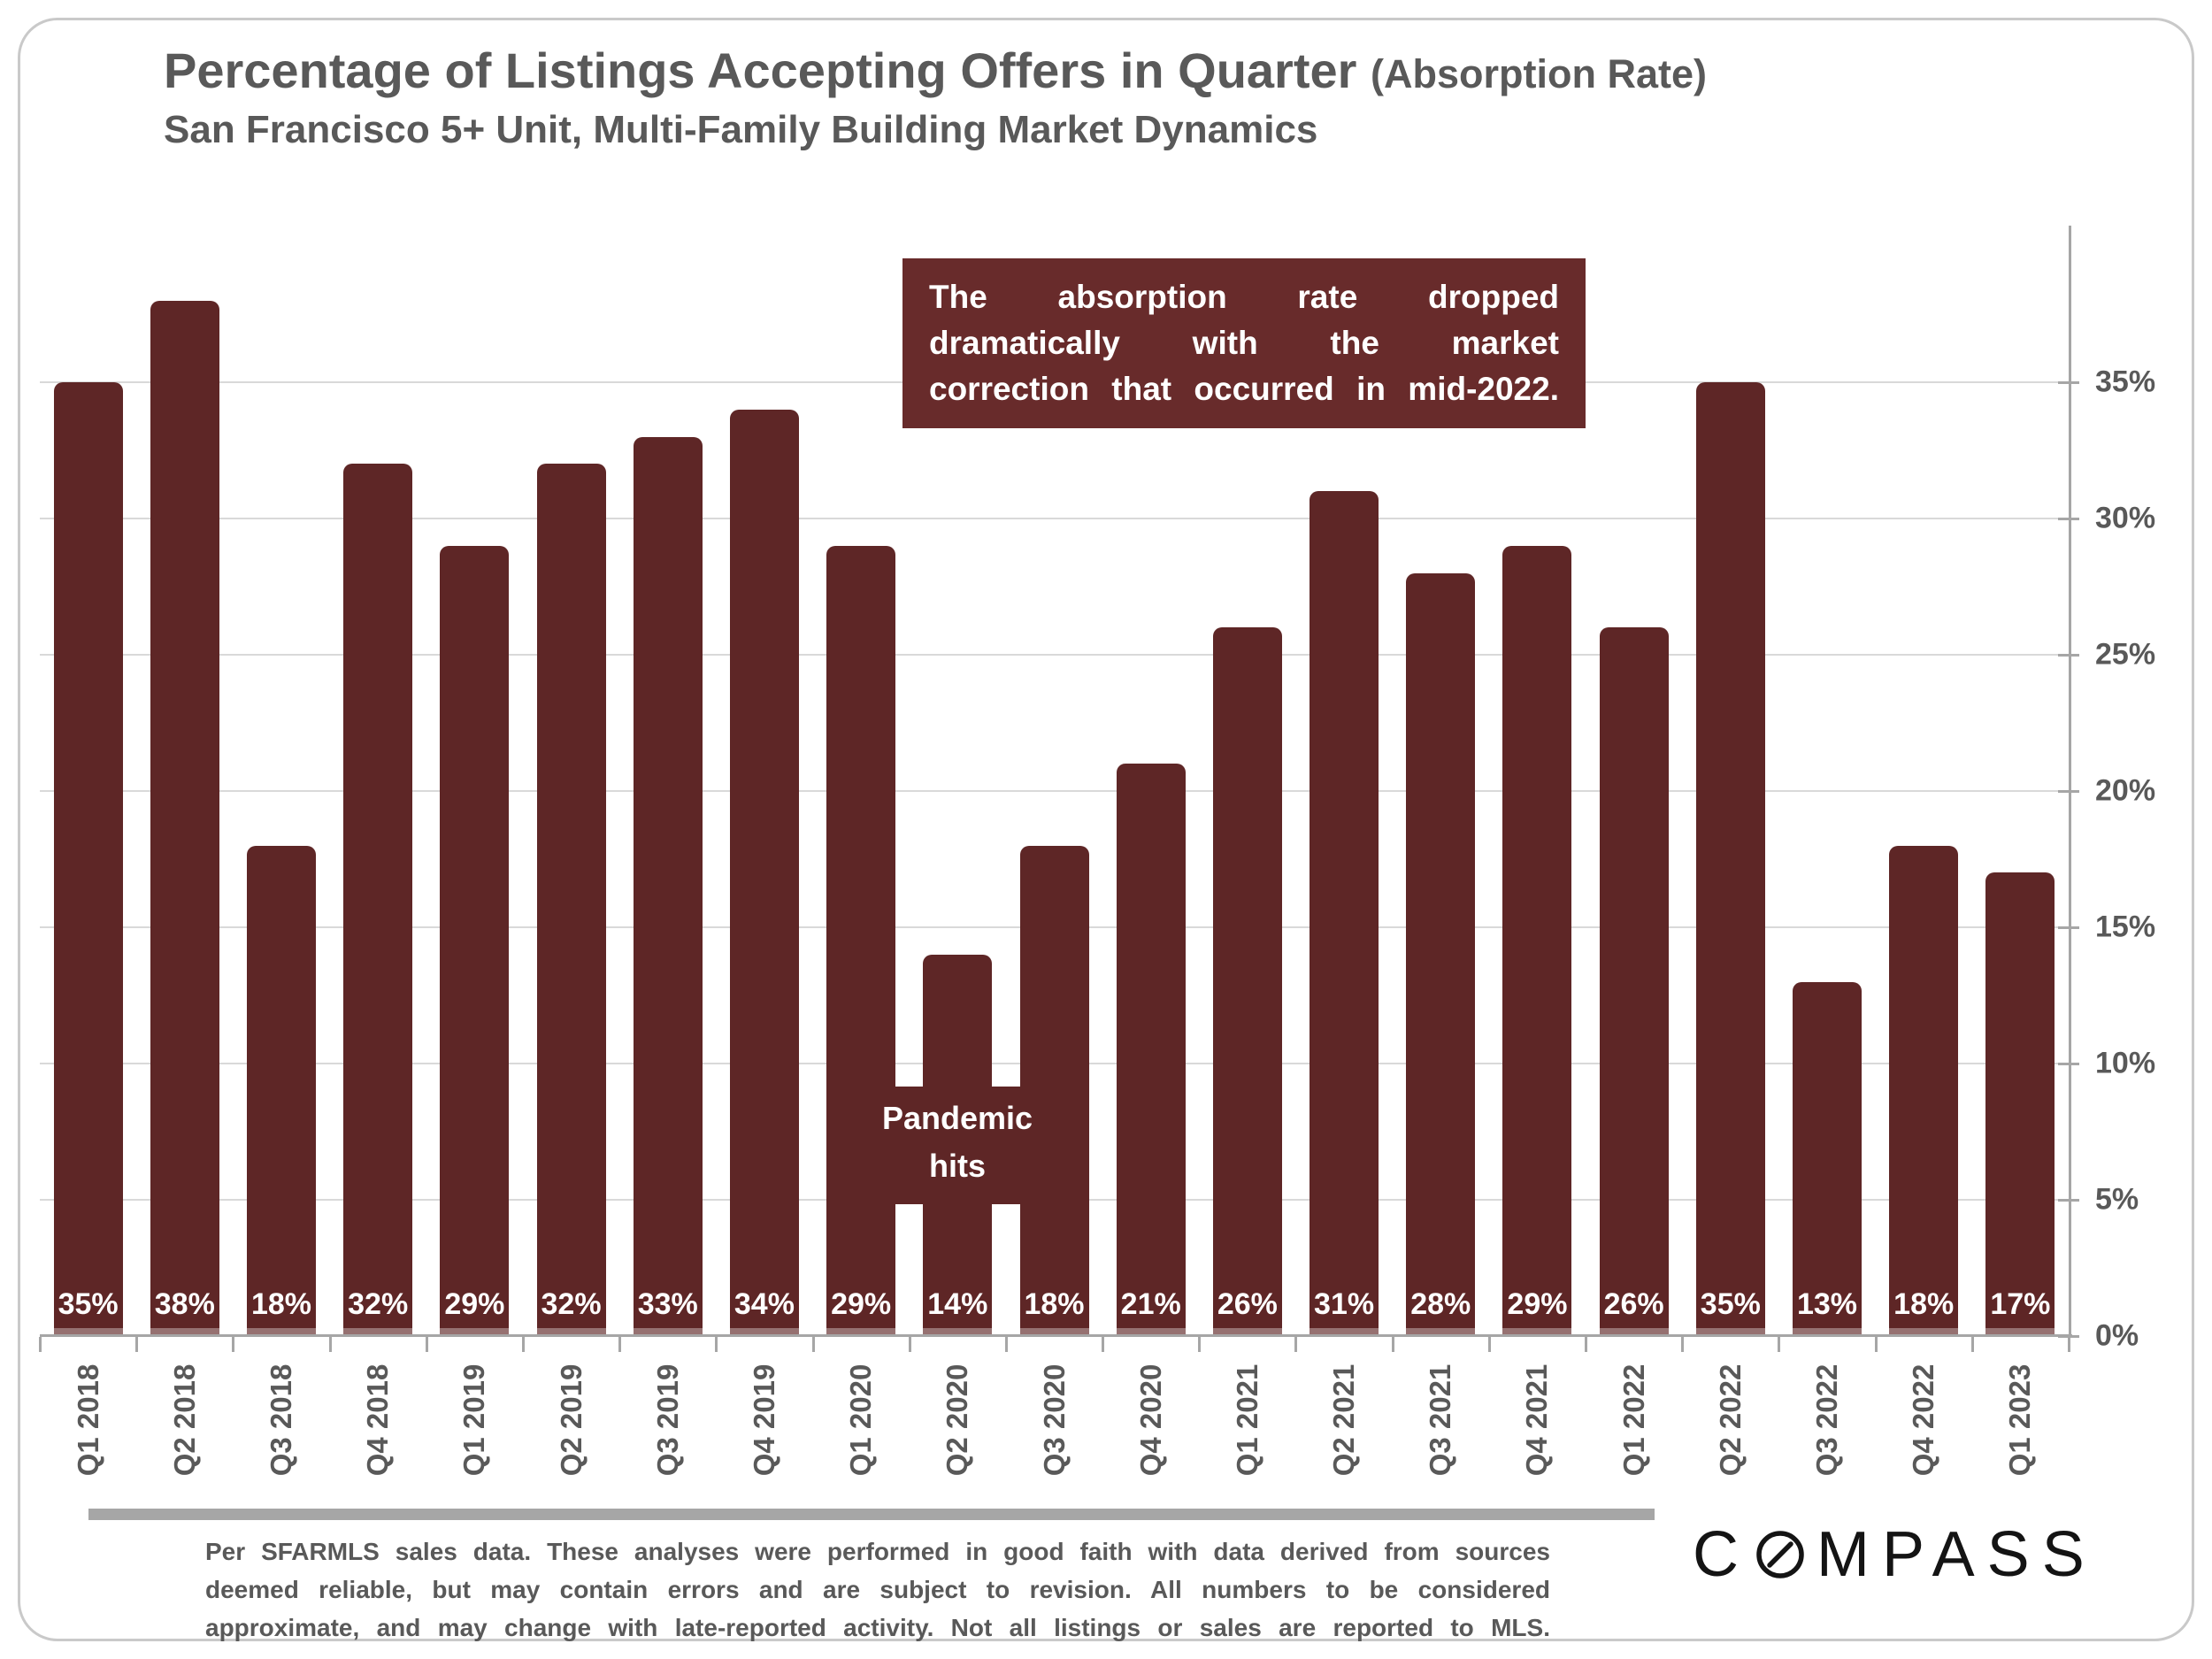 Image resolution: width=2212 pixels, height=1659 pixels. Describe the element at coordinates (2069, 927) in the screenshot. I see `y-tick-15%` at that location.